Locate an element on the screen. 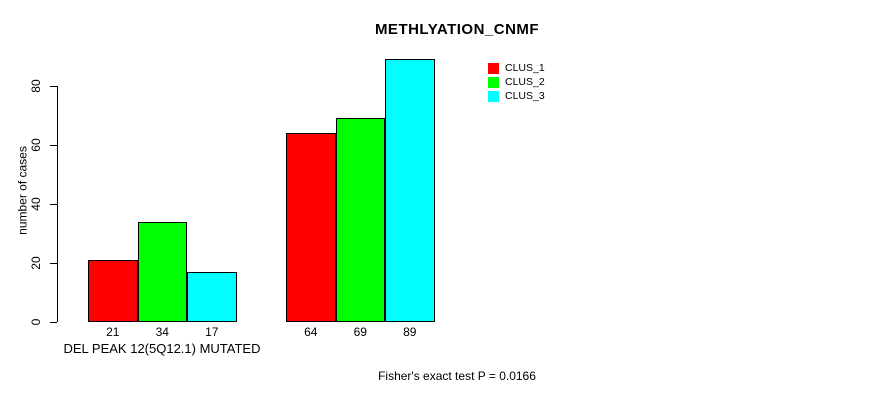  y-axis is located at coordinates (57, 204).